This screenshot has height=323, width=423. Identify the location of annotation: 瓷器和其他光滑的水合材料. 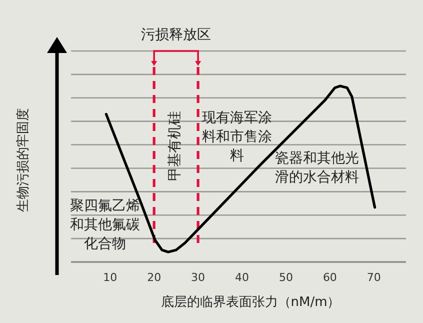
(317, 168).